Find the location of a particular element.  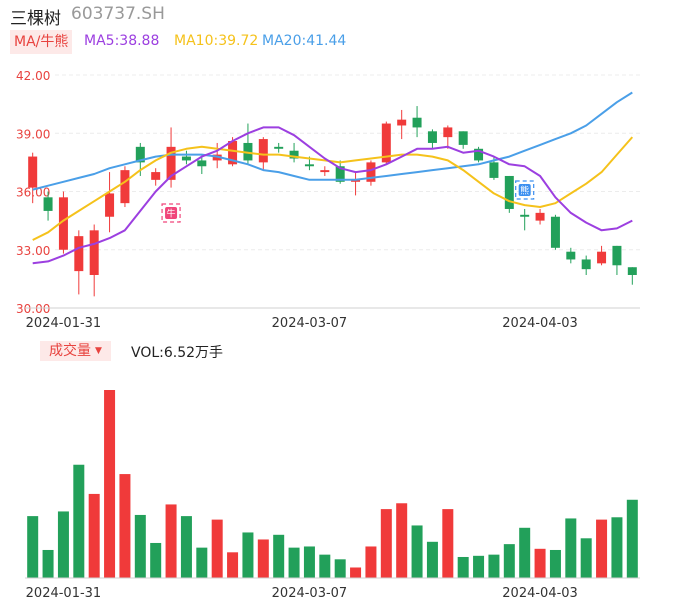

chevron-down-icon: ▼ is located at coordinates (98, 351).